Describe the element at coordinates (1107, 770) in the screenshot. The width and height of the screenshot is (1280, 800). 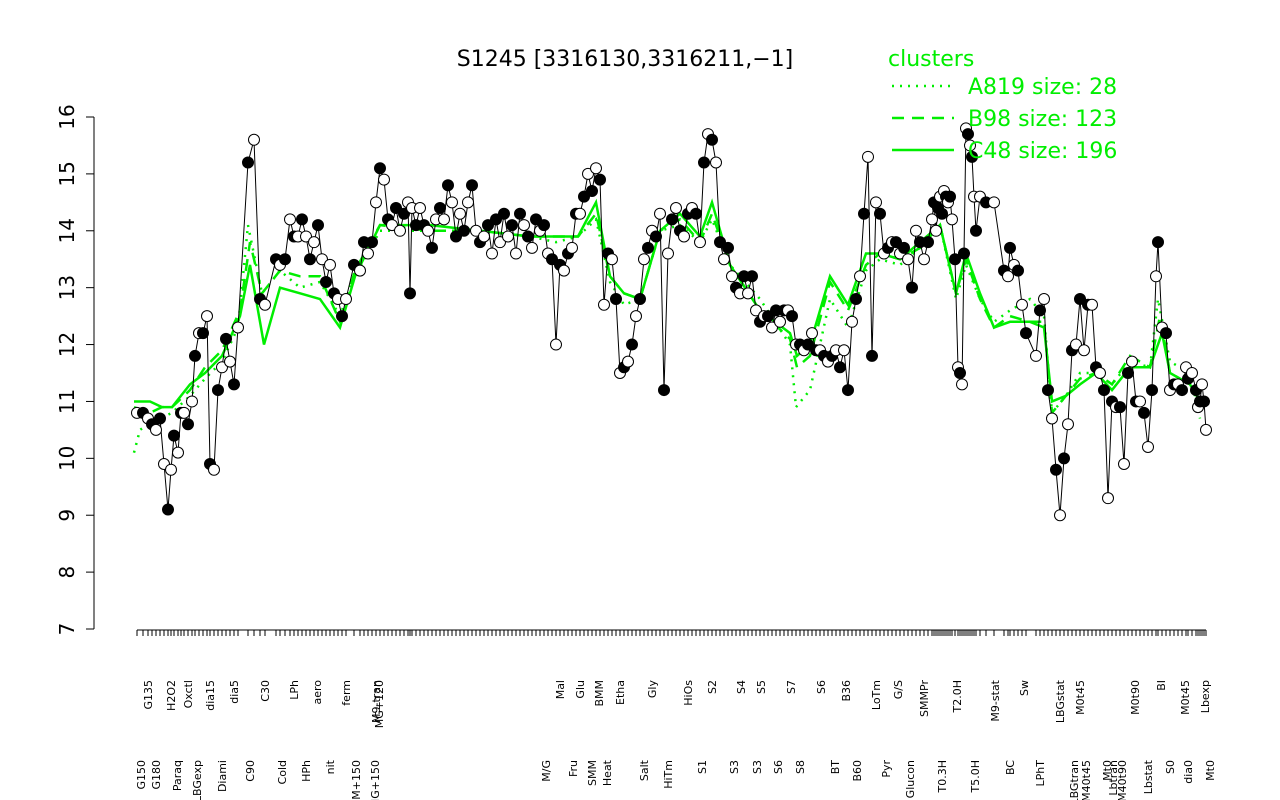
I see `x-tick-label: Mt0` at that location.